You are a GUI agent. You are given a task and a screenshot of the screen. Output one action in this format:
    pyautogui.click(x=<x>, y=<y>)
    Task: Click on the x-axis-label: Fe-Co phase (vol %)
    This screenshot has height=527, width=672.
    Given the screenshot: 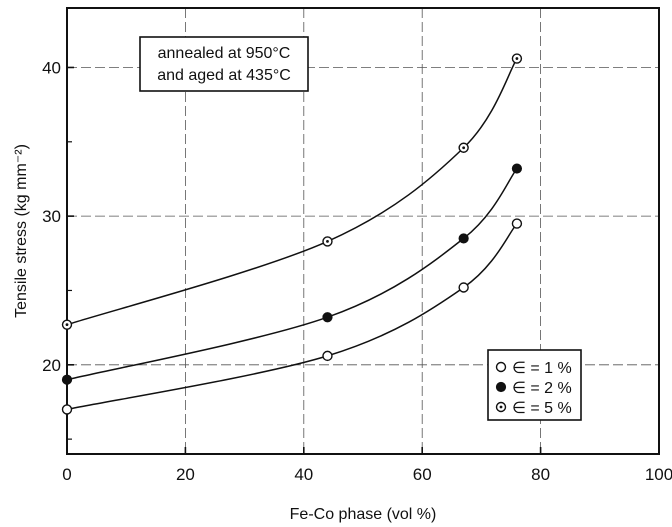 What is the action you would take?
    pyautogui.click(x=363, y=514)
    